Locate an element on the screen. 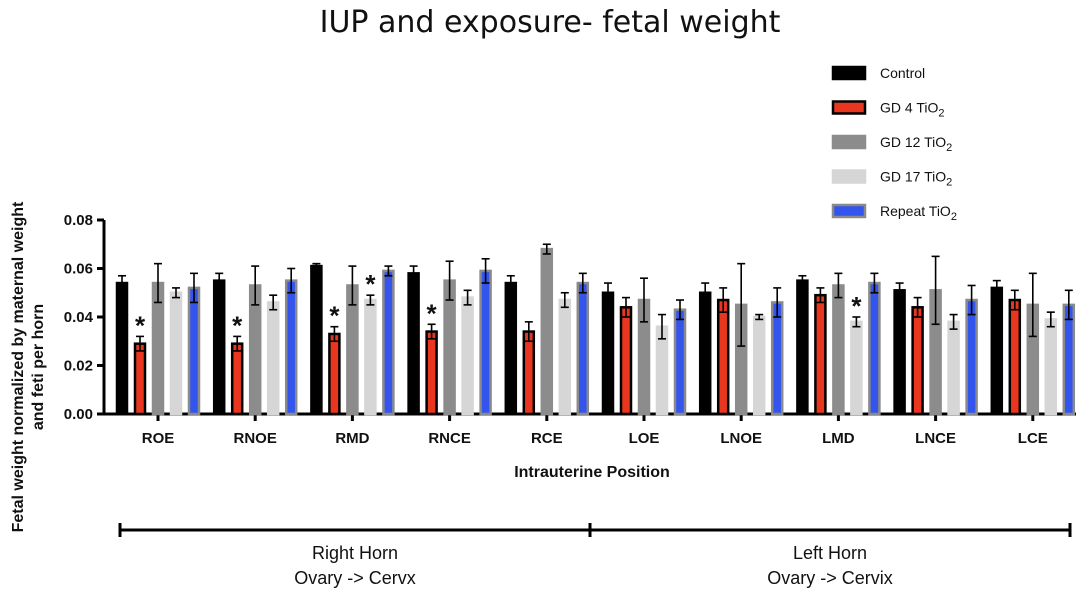  legend-label-series-1: GD 4 TiO2 is located at coordinates (912, 110).